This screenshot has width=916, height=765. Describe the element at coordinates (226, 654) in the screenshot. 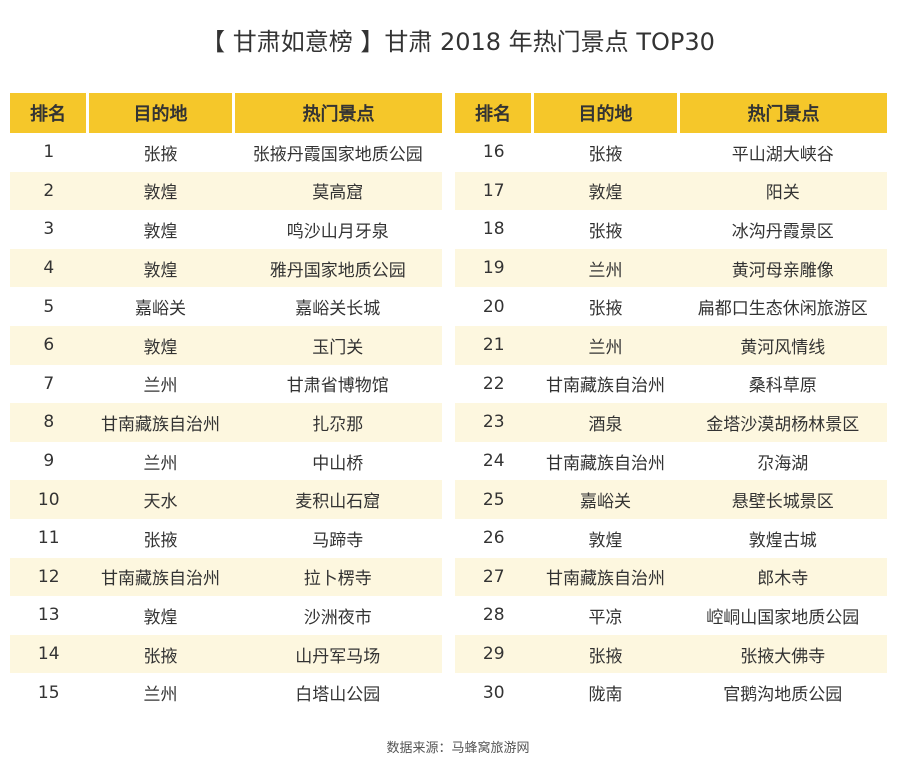

I see `table-row: 14 张掖 山丹军马场` at that location.